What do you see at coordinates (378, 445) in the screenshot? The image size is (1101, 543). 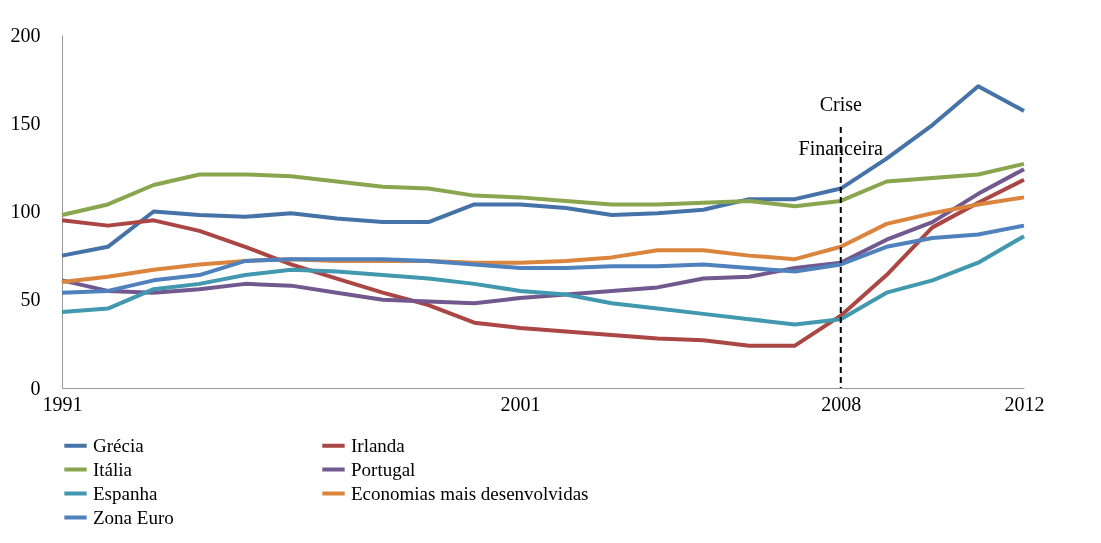 I see `legend-label: Irlanda` at bounding box center [378, 445].